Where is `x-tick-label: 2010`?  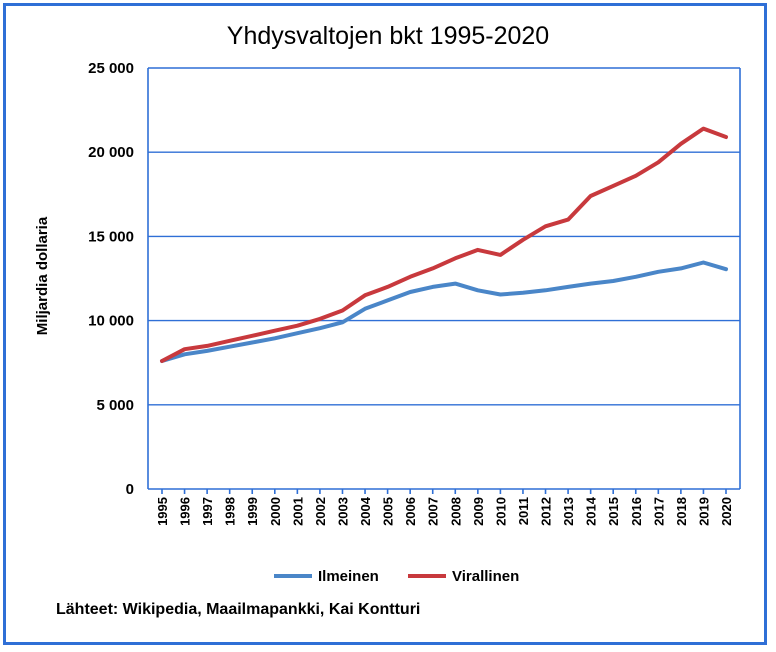 x-tick-label: 2010 is located at coordinates (500, 511).